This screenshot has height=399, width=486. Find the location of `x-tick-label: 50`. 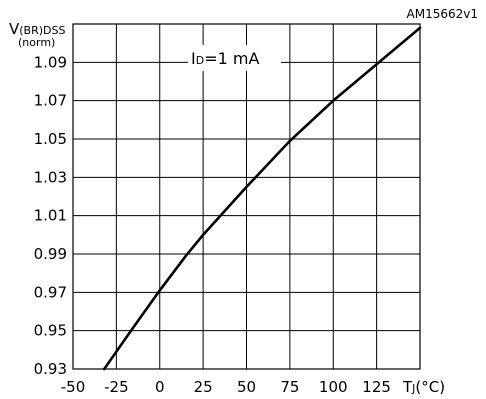

x-tick-label: 50 is located at coordinates (246, 387).